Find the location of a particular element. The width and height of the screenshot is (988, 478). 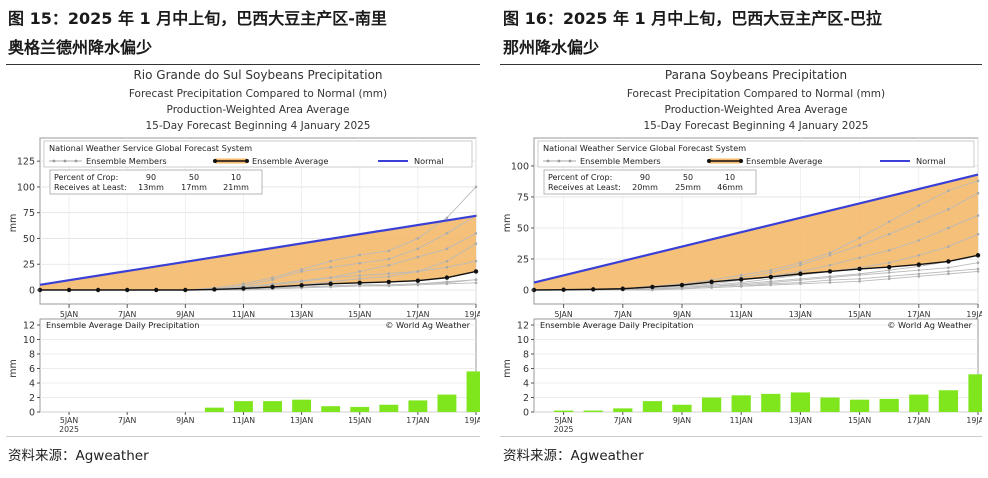

legend-average-dot is located at coordinates (741, 161).